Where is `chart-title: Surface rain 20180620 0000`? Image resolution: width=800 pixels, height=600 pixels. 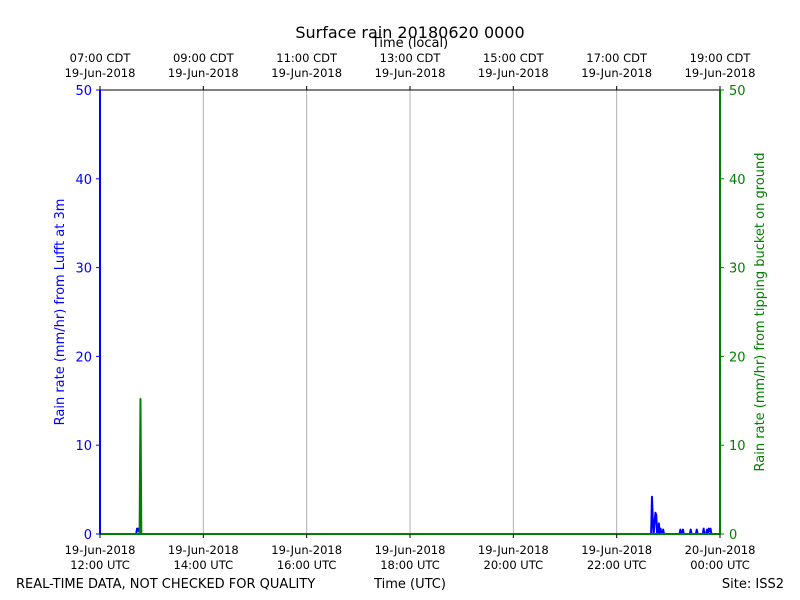
chart-title: Surface rain 20180620 0000 is located at coordinates (409, 32).